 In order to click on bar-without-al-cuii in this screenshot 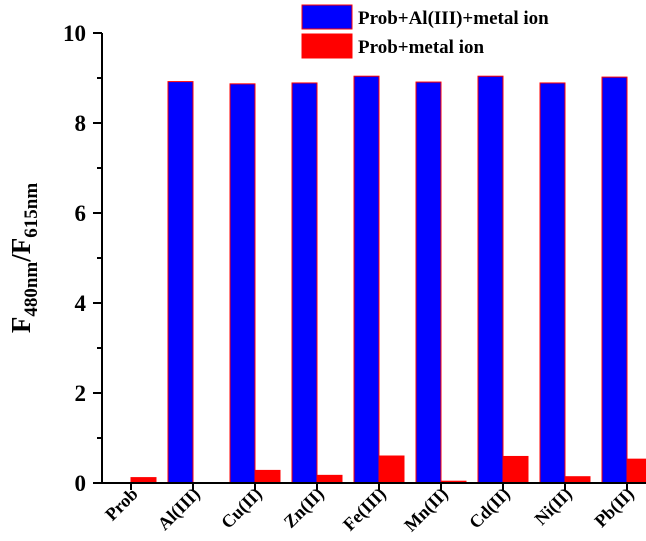, I will do `click(267, 476)`.